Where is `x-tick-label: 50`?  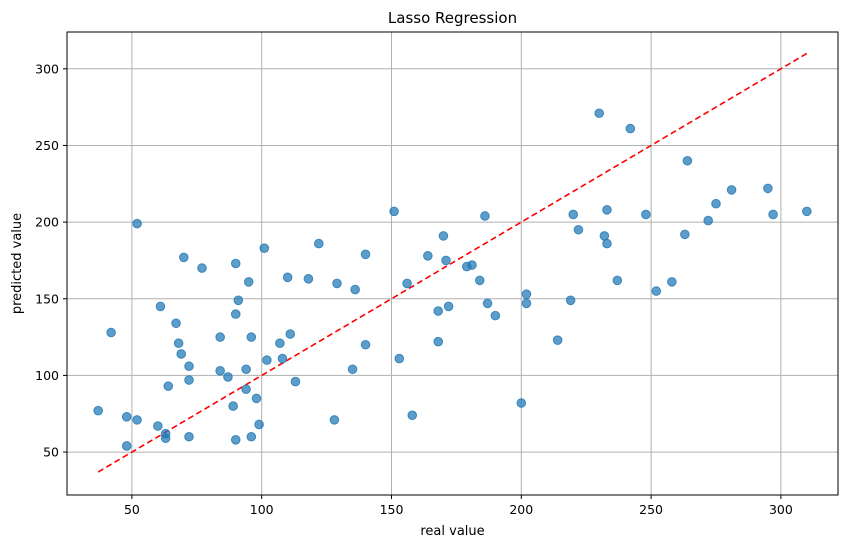
x-tick-label: 50 is located at coordinates (132, 509).